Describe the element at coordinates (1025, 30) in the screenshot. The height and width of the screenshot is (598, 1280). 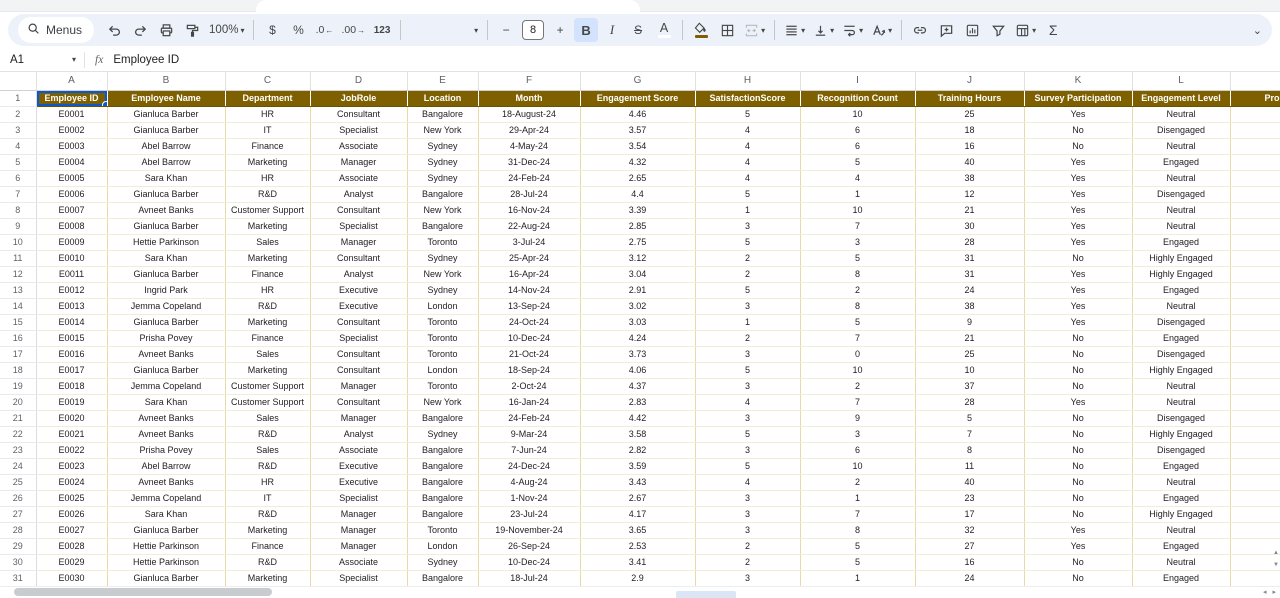
I see `table-tools-button: ▾` at that location.